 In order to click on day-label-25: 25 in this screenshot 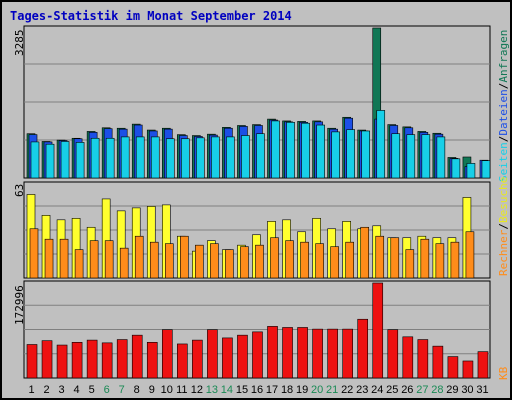, I will do `click(392, 390)`.